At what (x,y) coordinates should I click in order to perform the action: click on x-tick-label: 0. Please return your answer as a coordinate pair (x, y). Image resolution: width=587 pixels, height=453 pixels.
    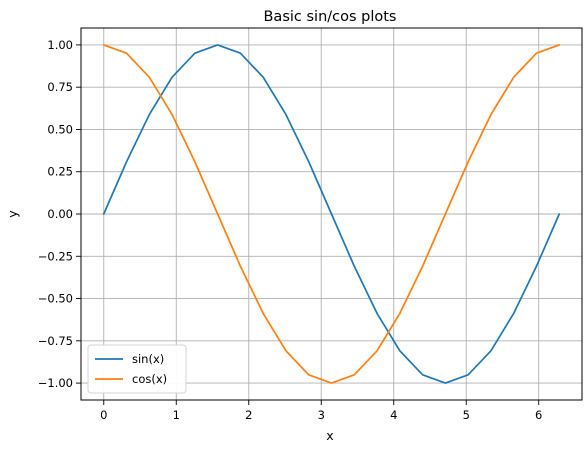
    Looking at the image, I should click on (103, 415).